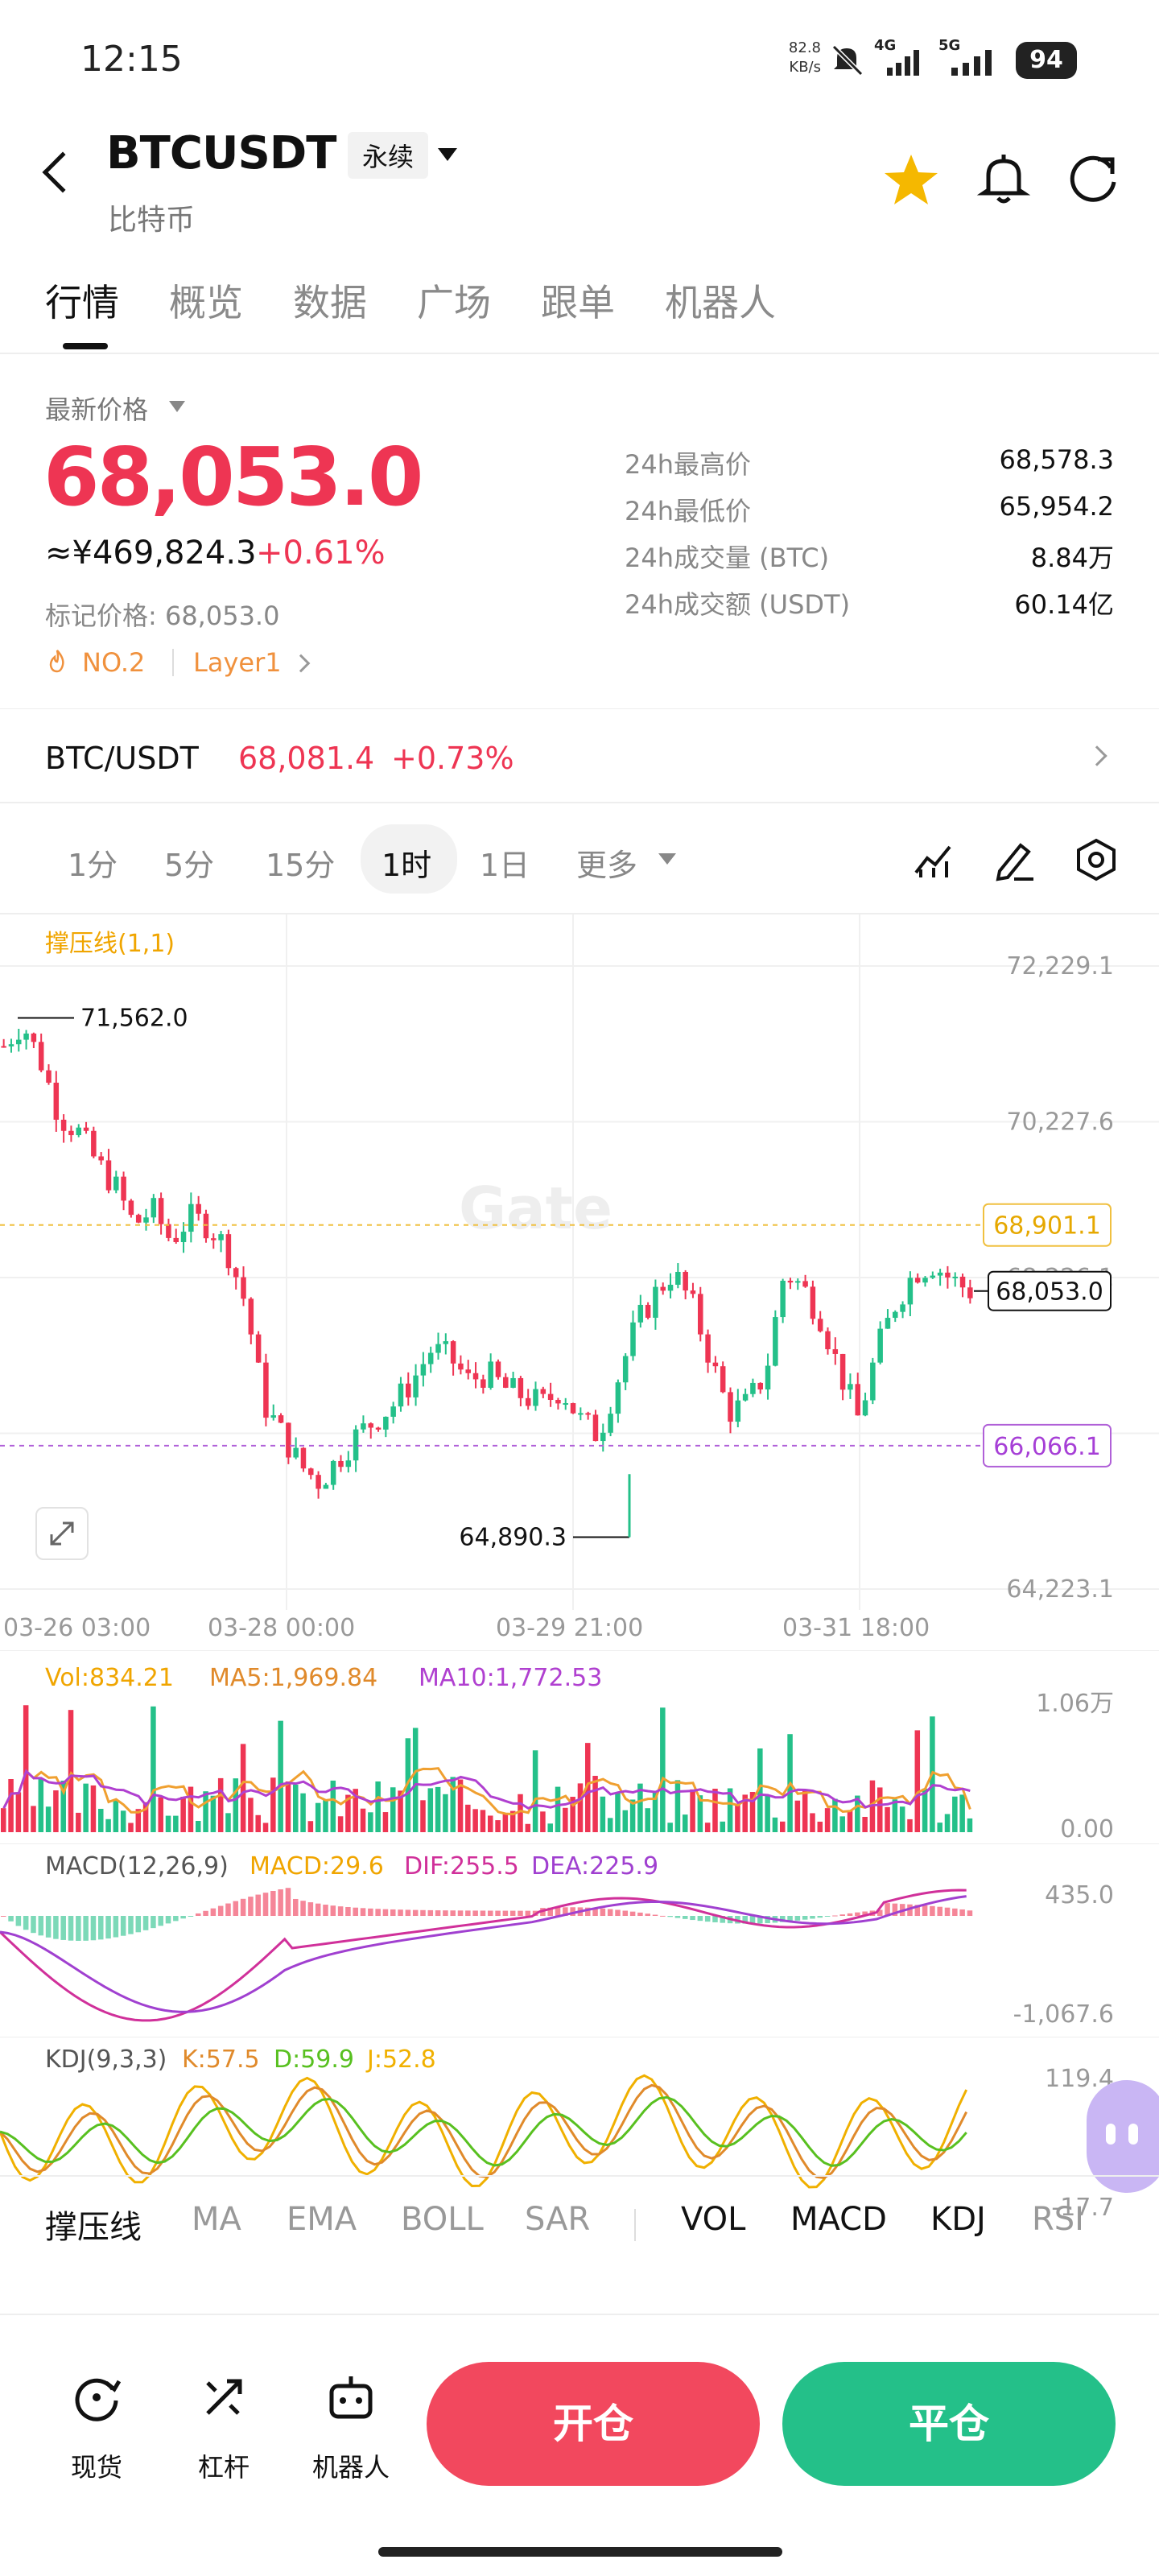  Describe the element at coordinates (958, 2219) in the screenshot. I see `indicator-kdj: KDJ` at that location.